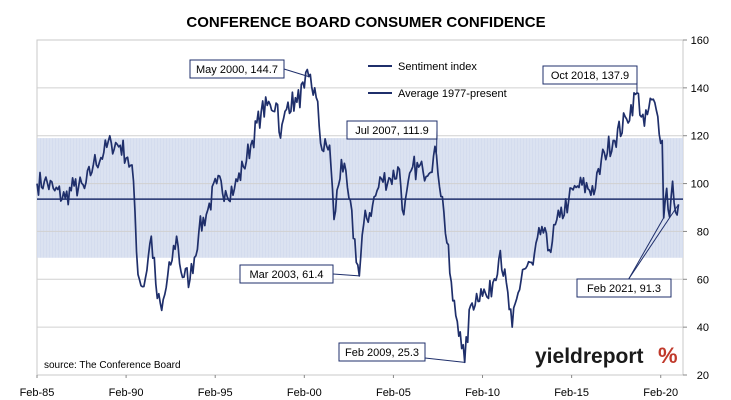 The width and height of the screenshot is (731, 400). I want to click on y-tick-label: 100, so click(700, 185).